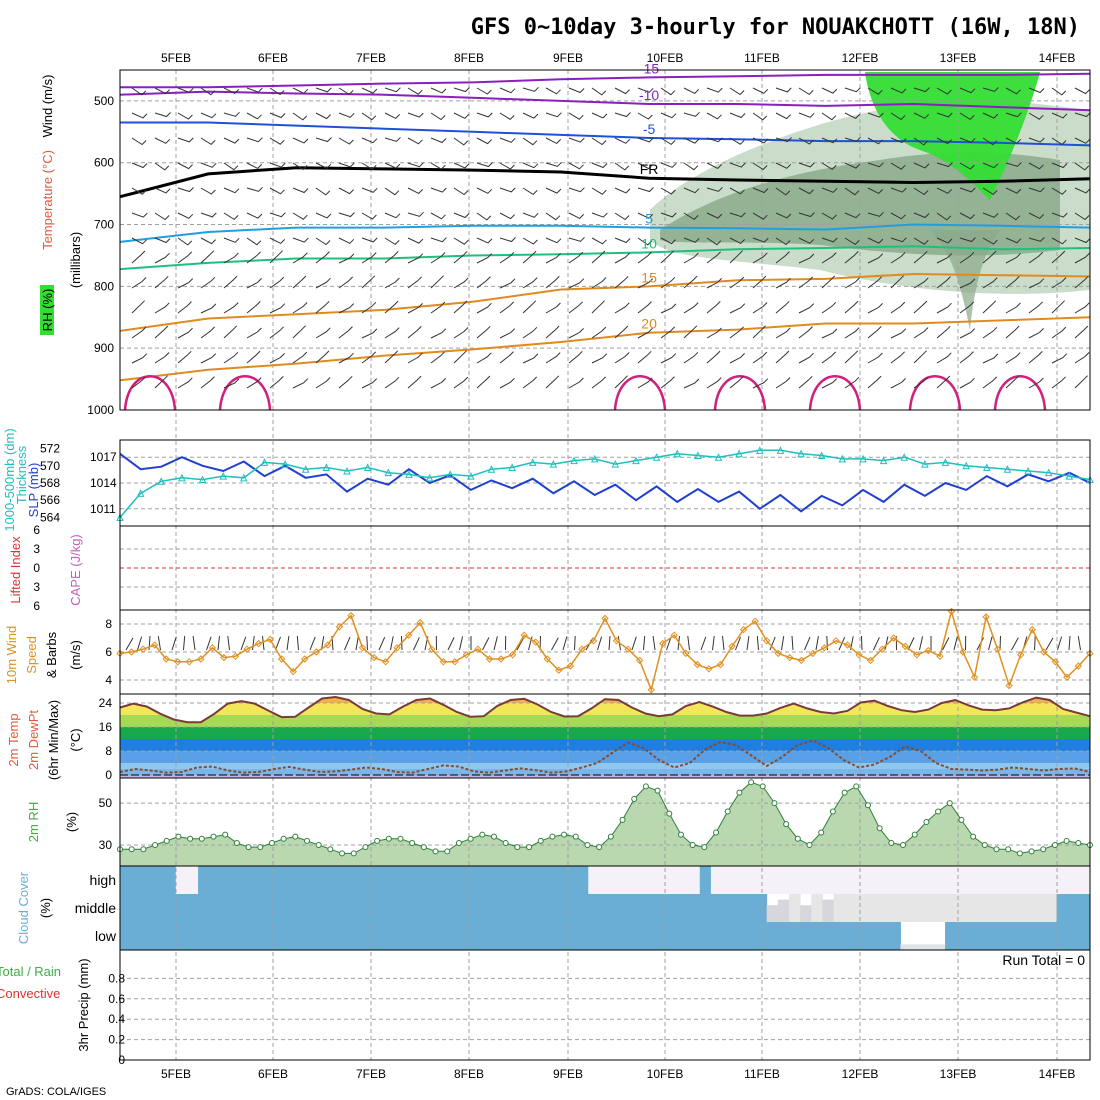 The width and height of the screenshot is (1100, 1100). What do you see at coordinates (33, 822) in the screenshot?
I see `axis-title-2m-rh: 2m RH` at bounding box center [33, 822].